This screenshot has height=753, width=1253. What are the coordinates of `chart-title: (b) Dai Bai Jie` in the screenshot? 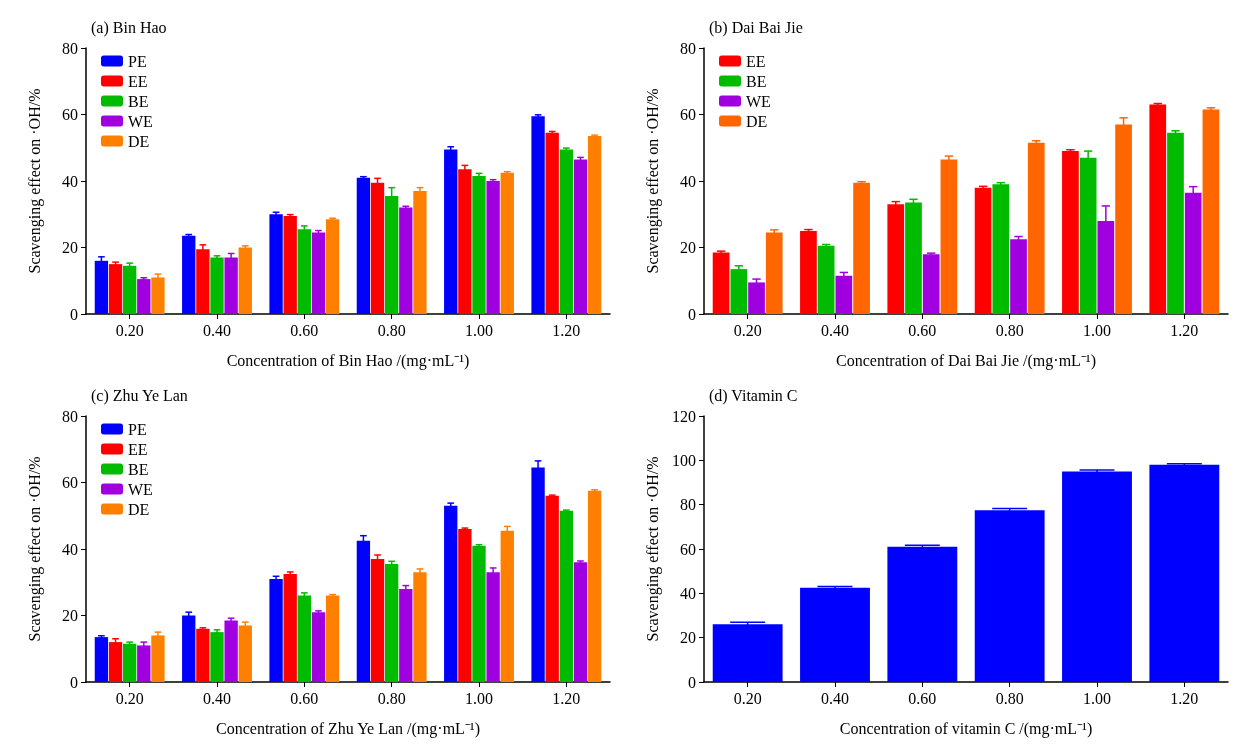 It's located at (756, 27).